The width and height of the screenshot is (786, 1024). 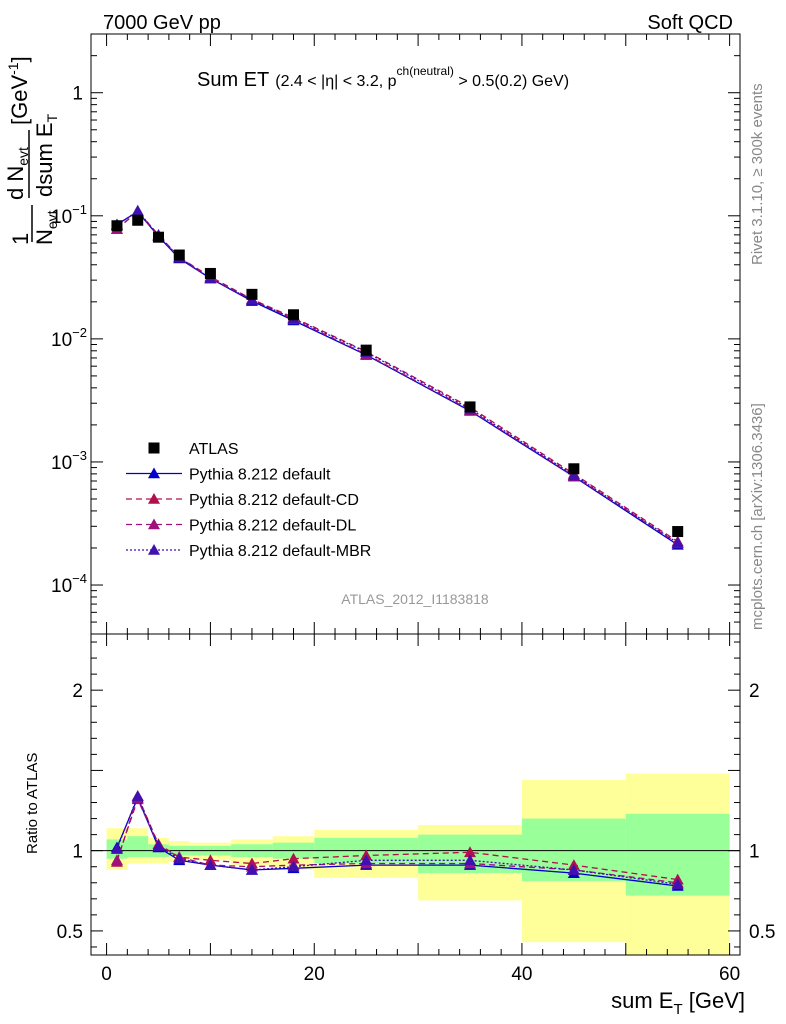 What do you see at coordinates (521, 974) in the screenshot?
I see `ratio-xtick-label: 40` at bounding box center [521, 974].